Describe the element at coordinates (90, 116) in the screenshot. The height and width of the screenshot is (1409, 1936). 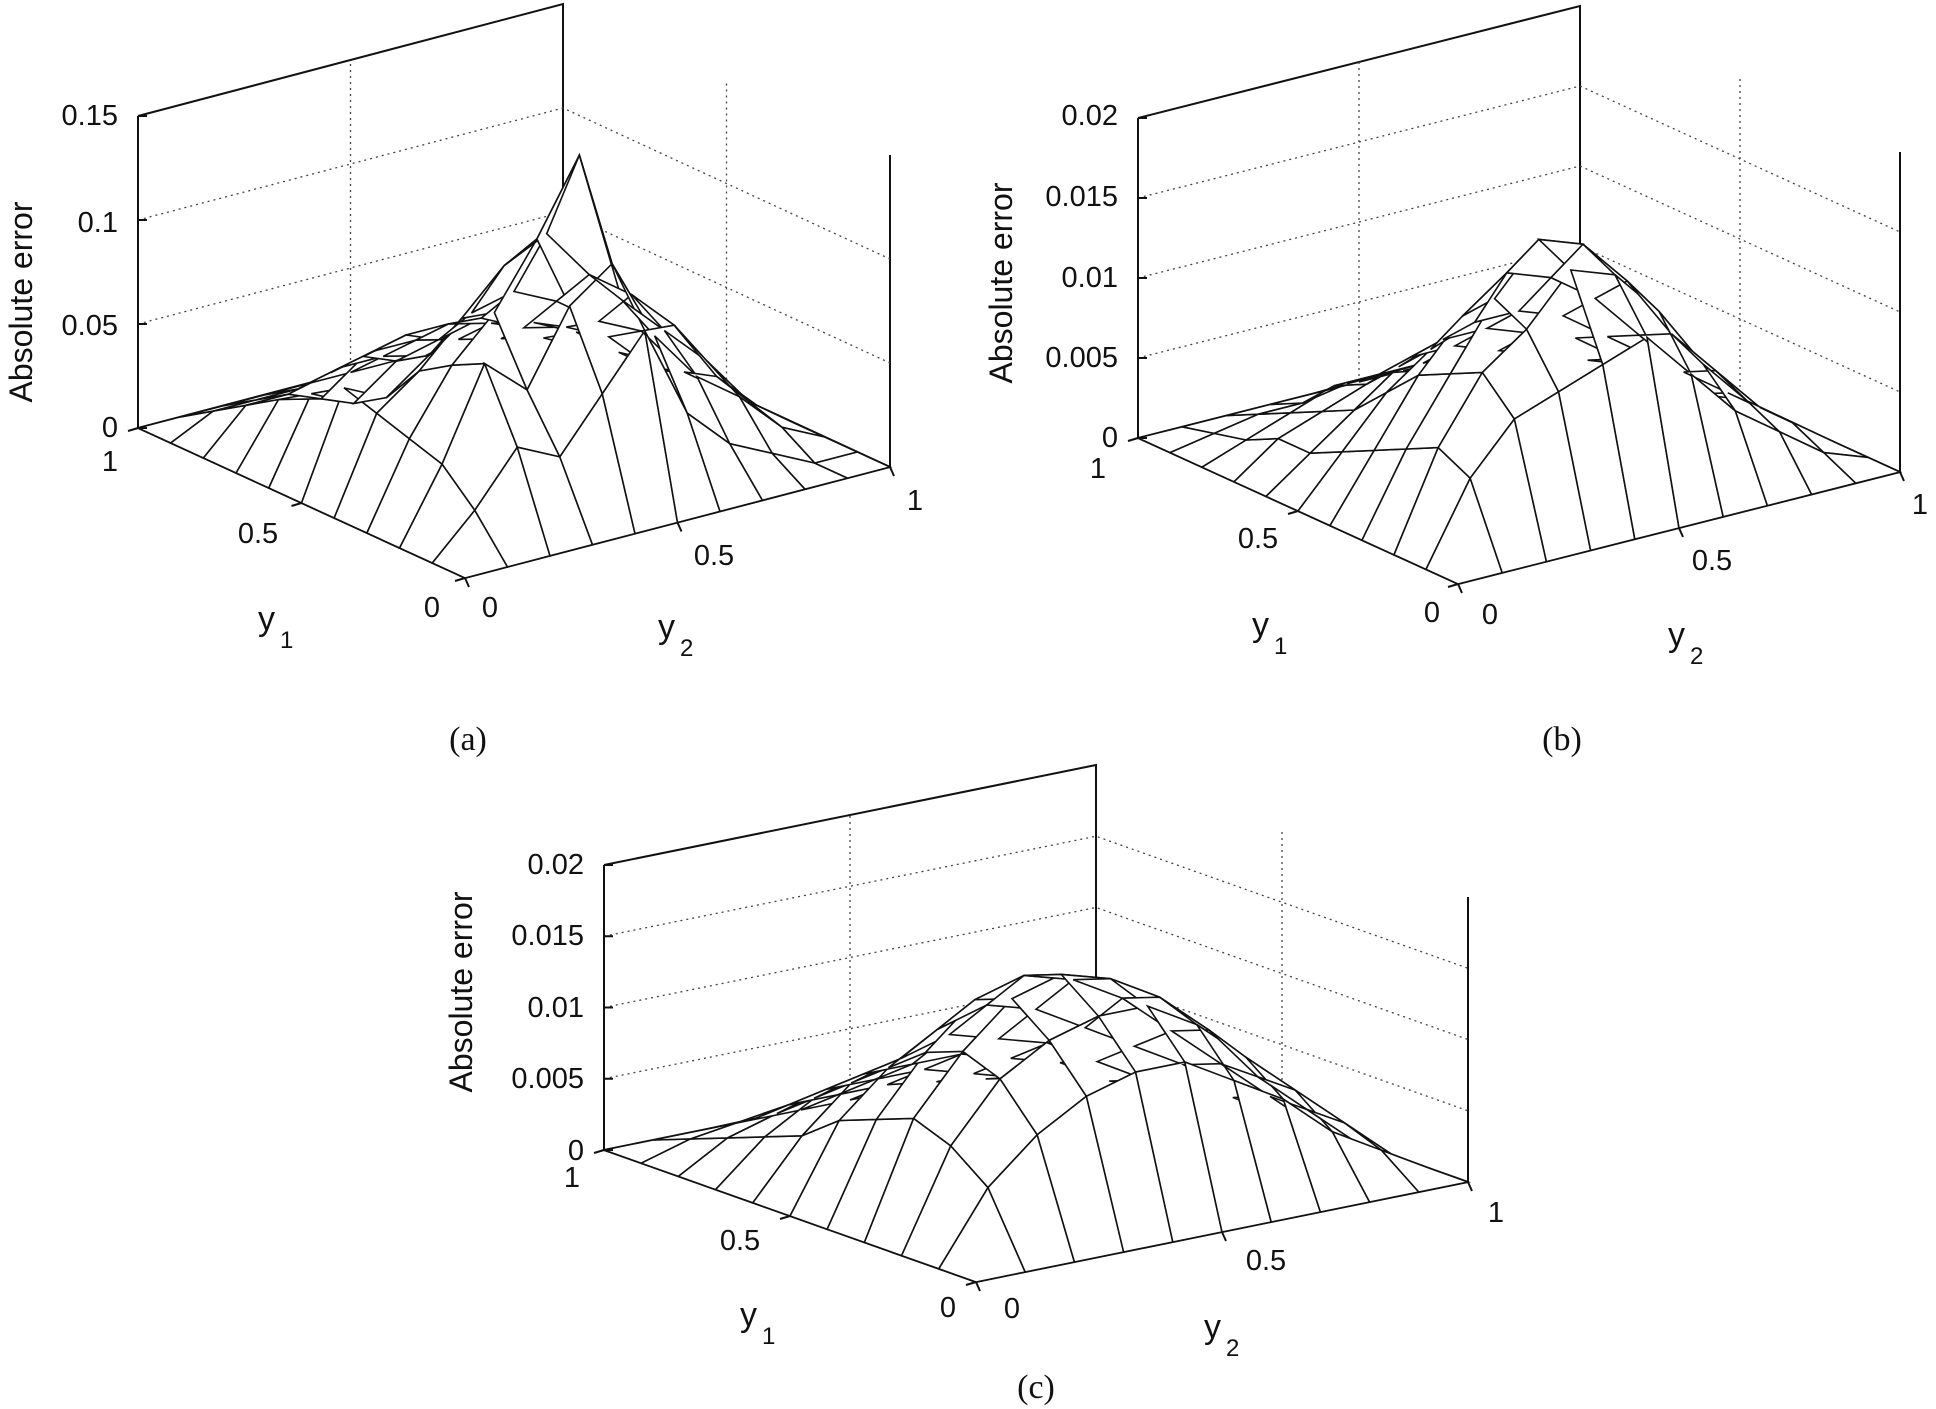
I see `z-tick-label: 0.15` at that location.